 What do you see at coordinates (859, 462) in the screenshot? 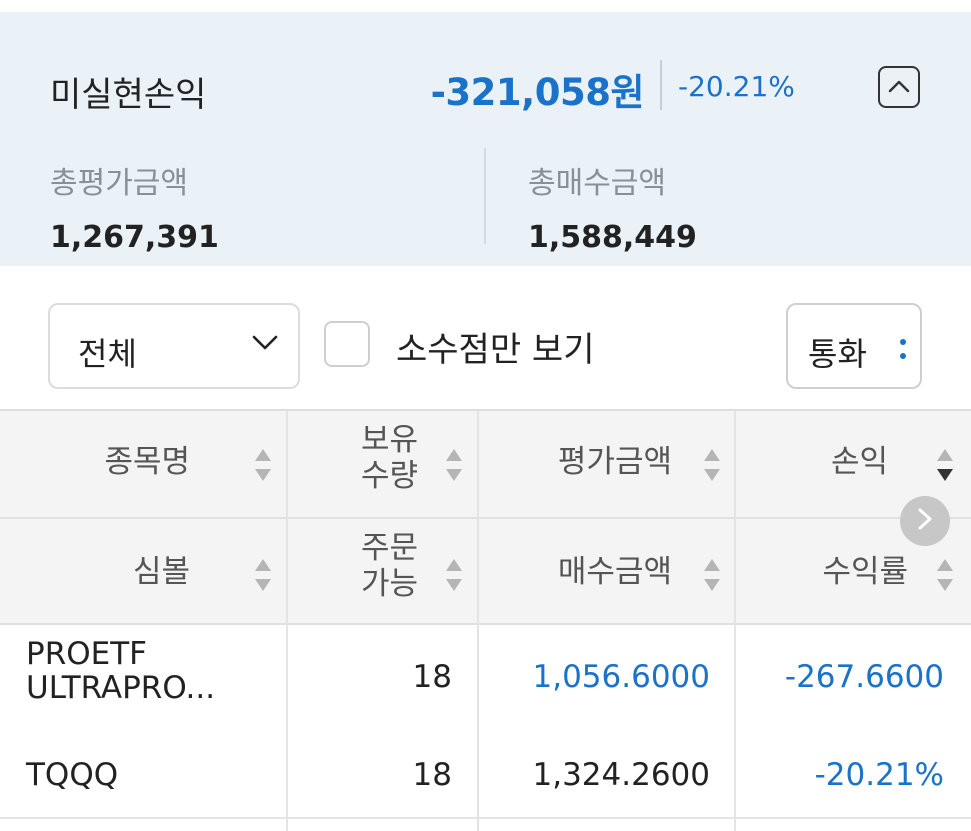
I see `header-profit: 손익` at bounding box center [859, 462].